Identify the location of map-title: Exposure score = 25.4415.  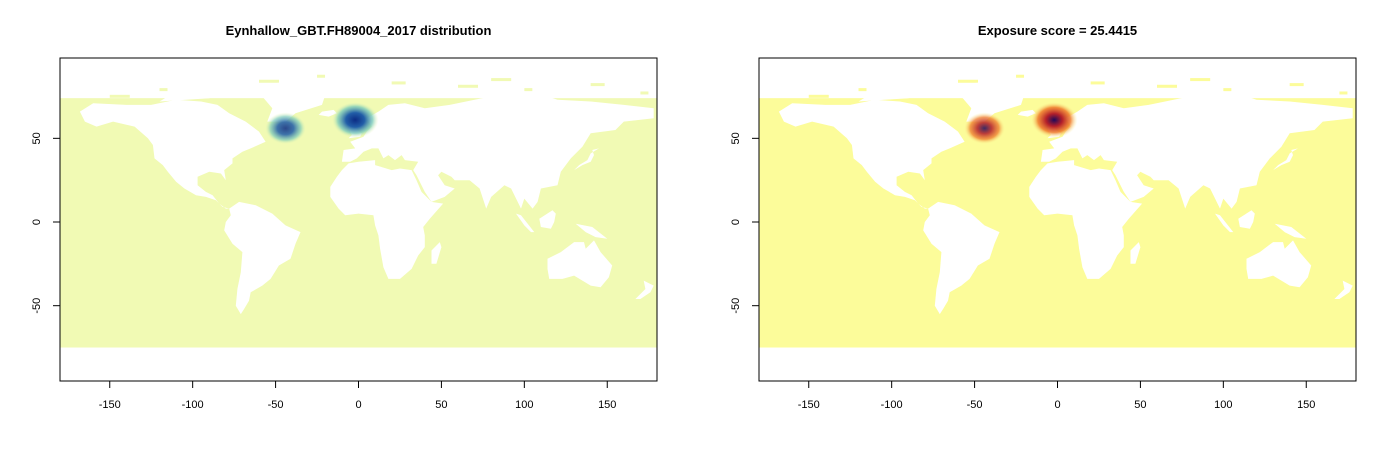
(1057, 30).